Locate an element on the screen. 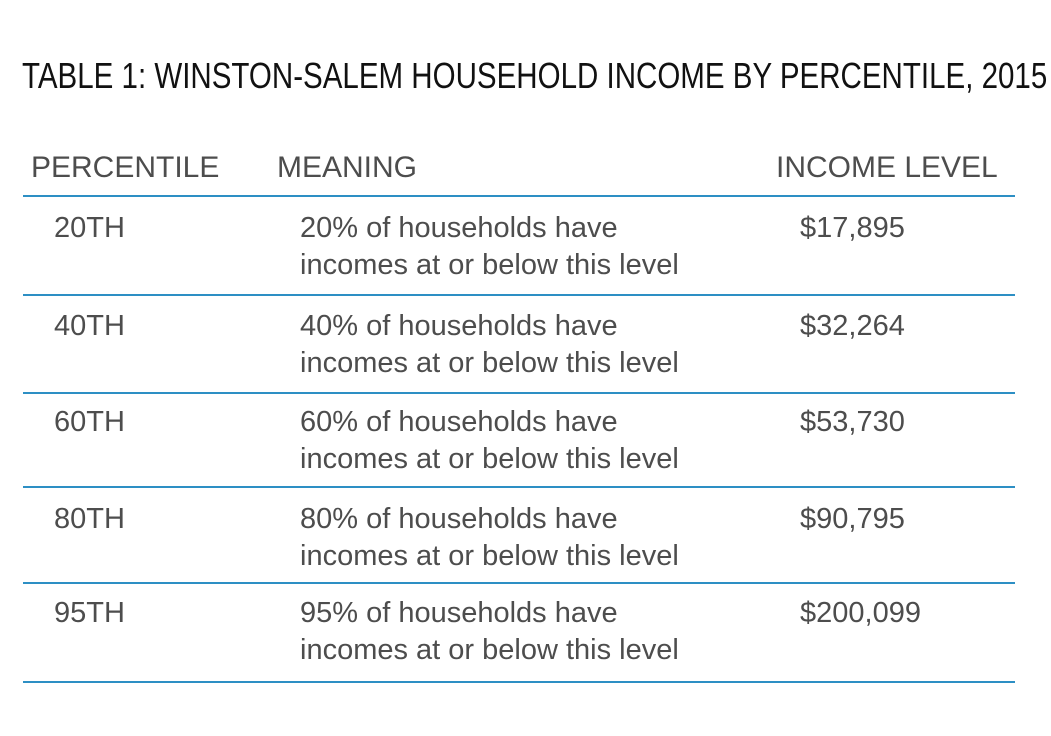 The width and height of the screenshot is (1051, 736). percentile-cell: 20TH is located at coordinates (89, 228).